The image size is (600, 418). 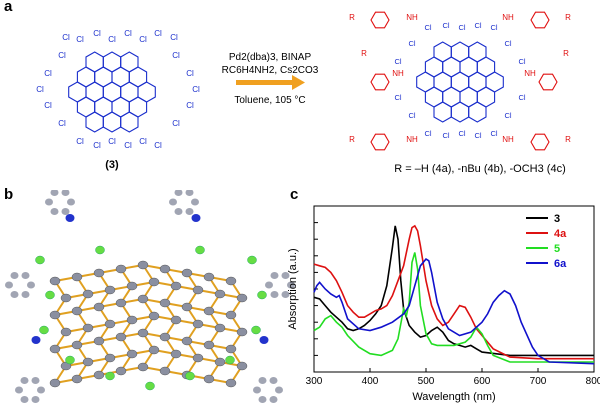 I want to click on r-definition: R = –H (4a), -nBu (4b), -OCH3 (4c), so click(x=479, y=169).